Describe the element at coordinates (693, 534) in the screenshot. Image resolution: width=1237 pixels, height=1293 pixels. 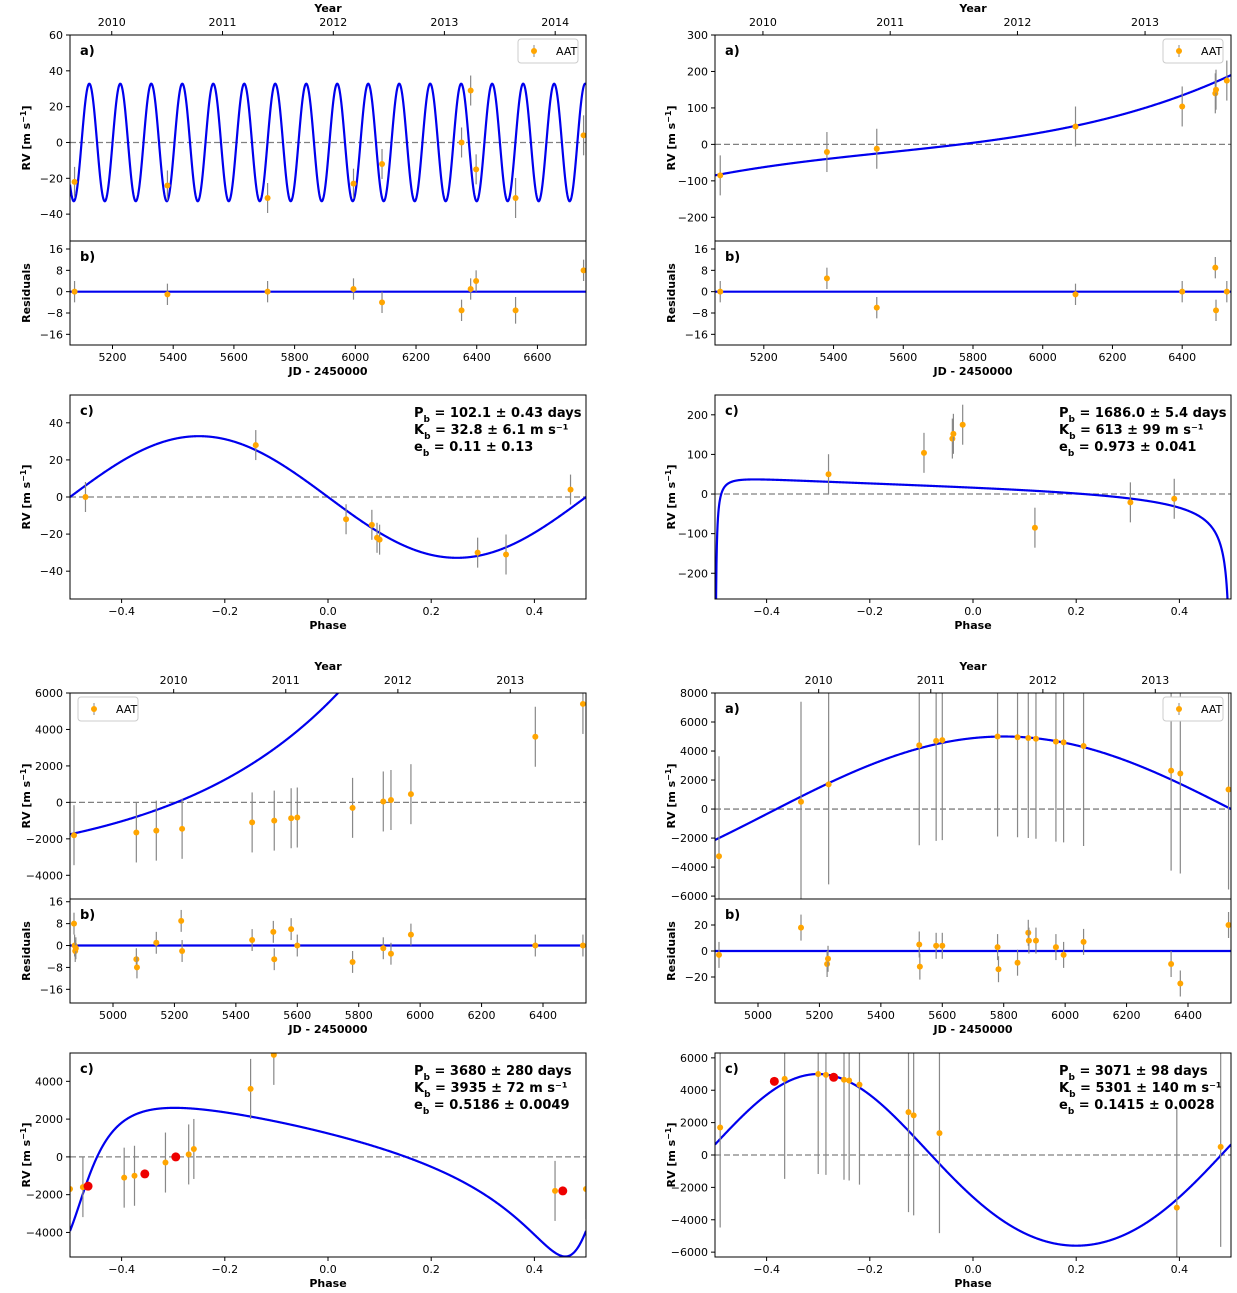
I see `y-tick-label: −100` at that location.